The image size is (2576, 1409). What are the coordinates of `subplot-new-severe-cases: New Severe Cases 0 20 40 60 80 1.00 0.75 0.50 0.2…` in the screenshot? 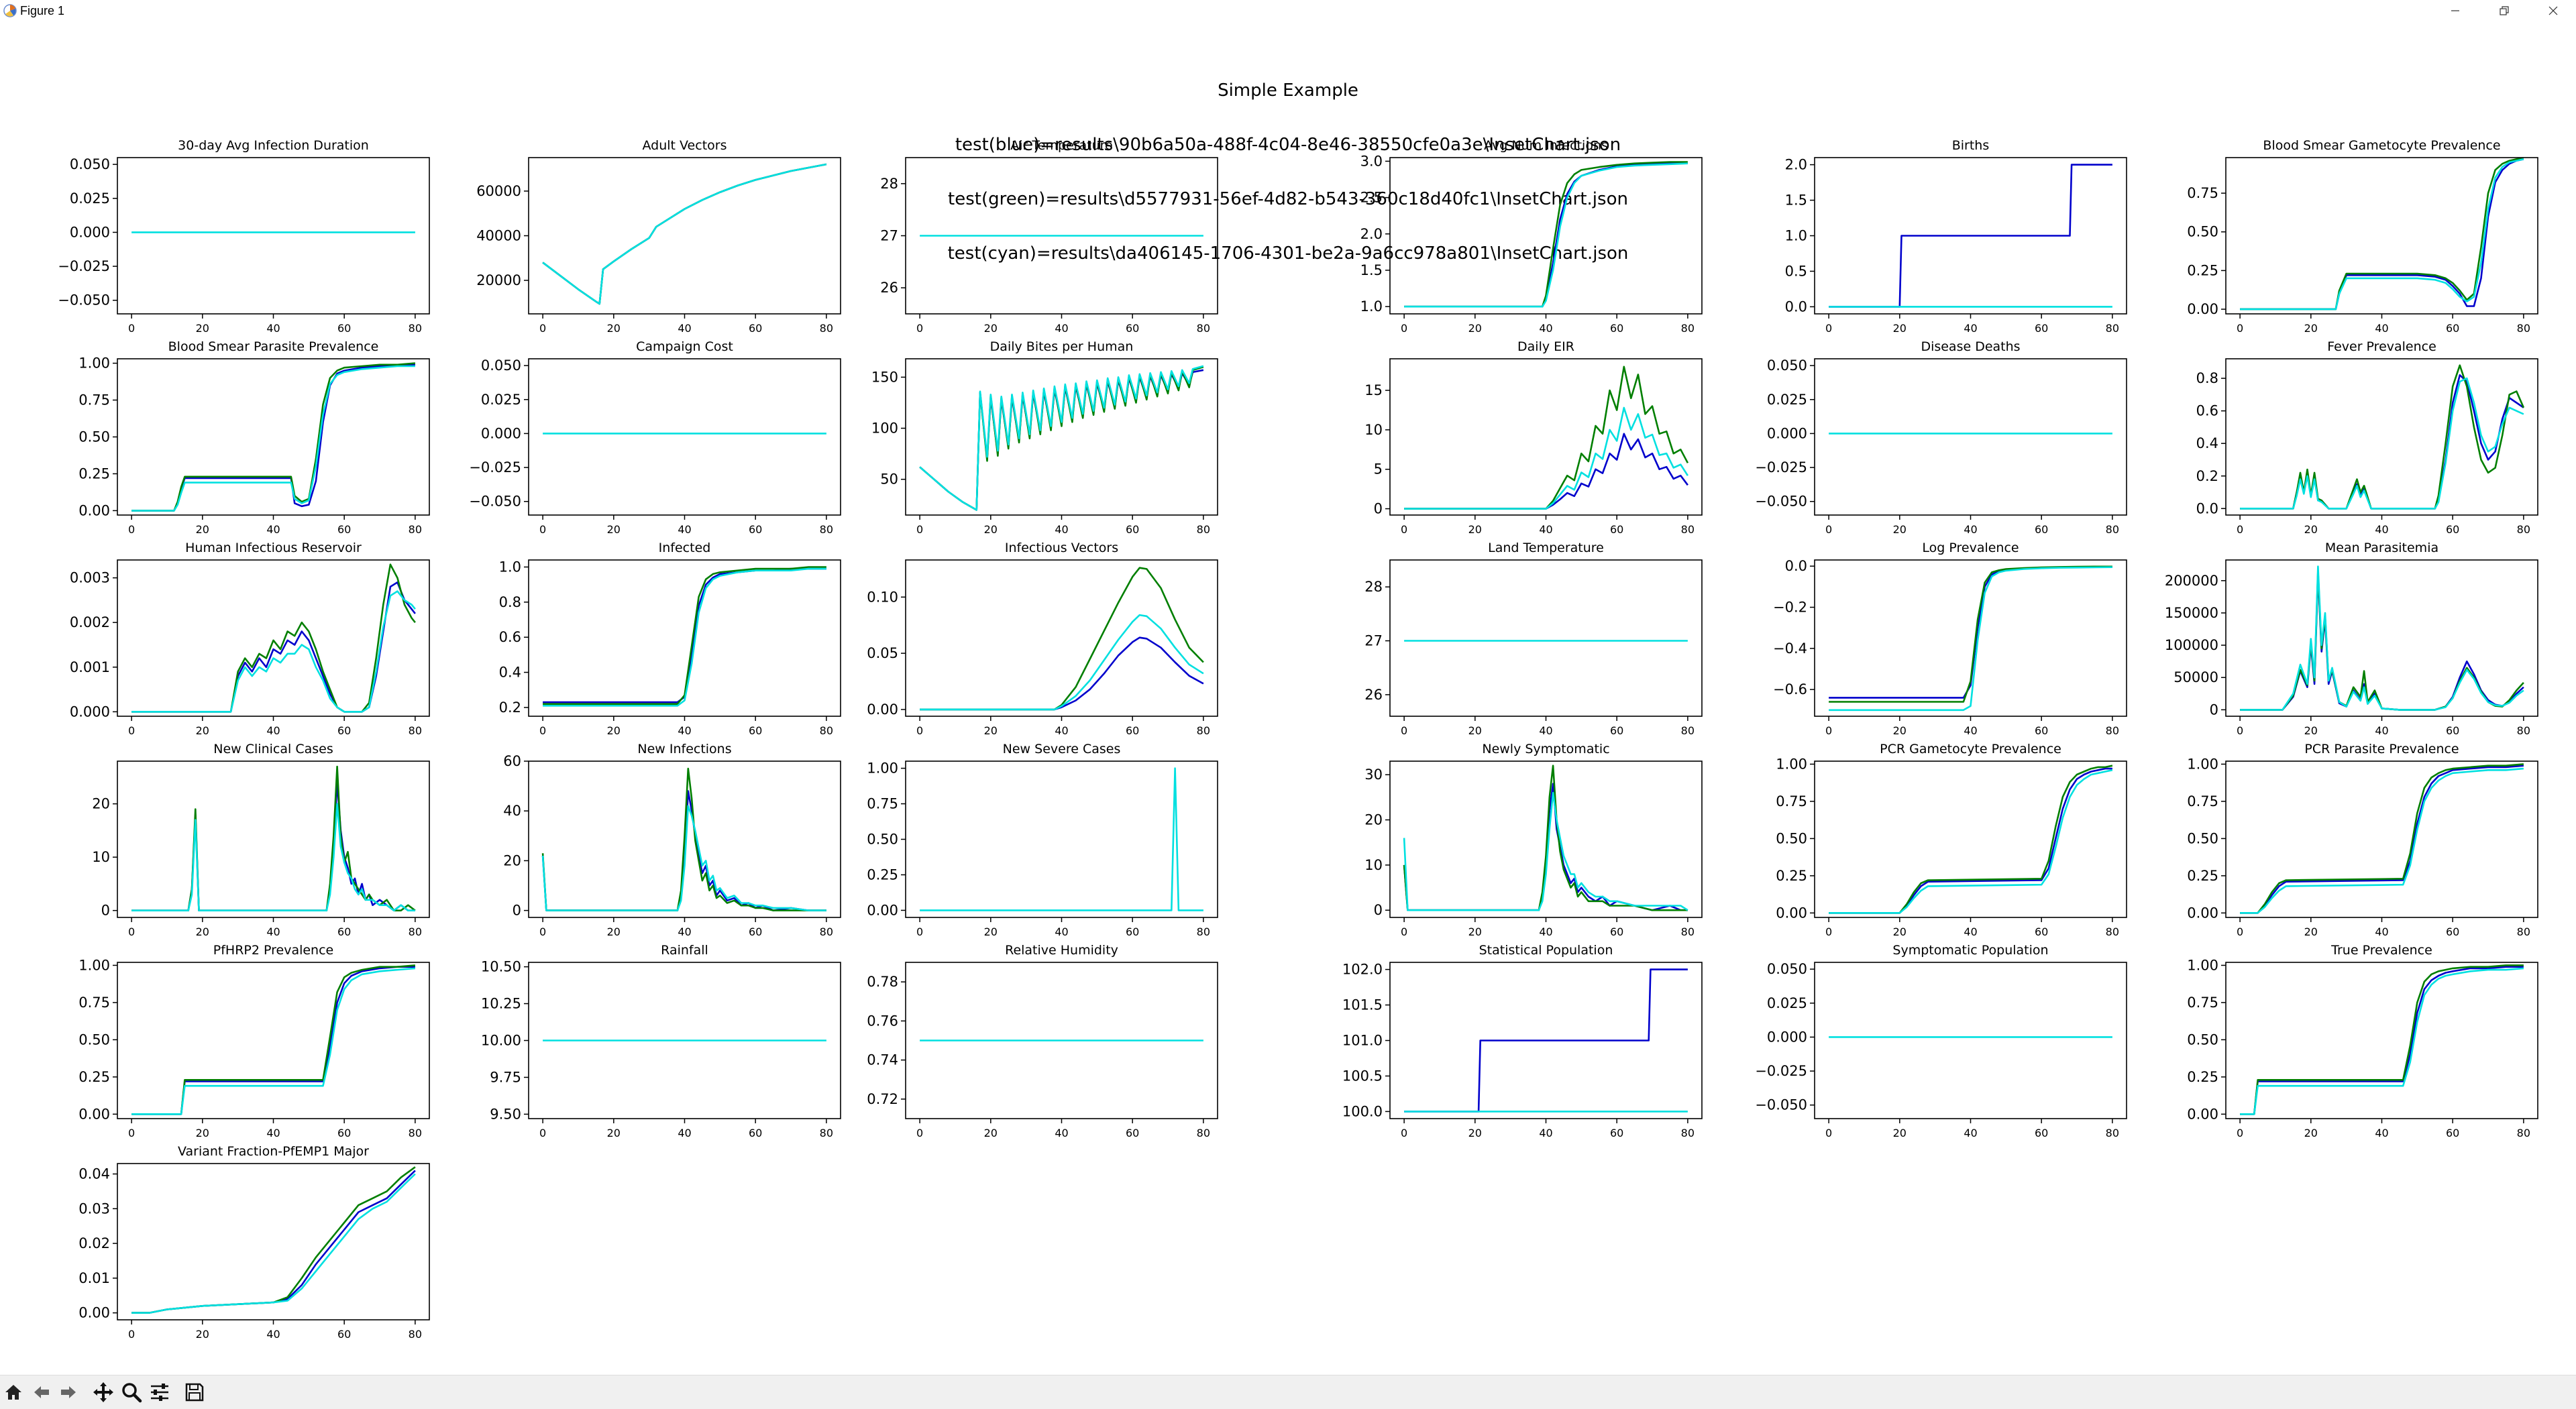 It's located at (1042, 840).